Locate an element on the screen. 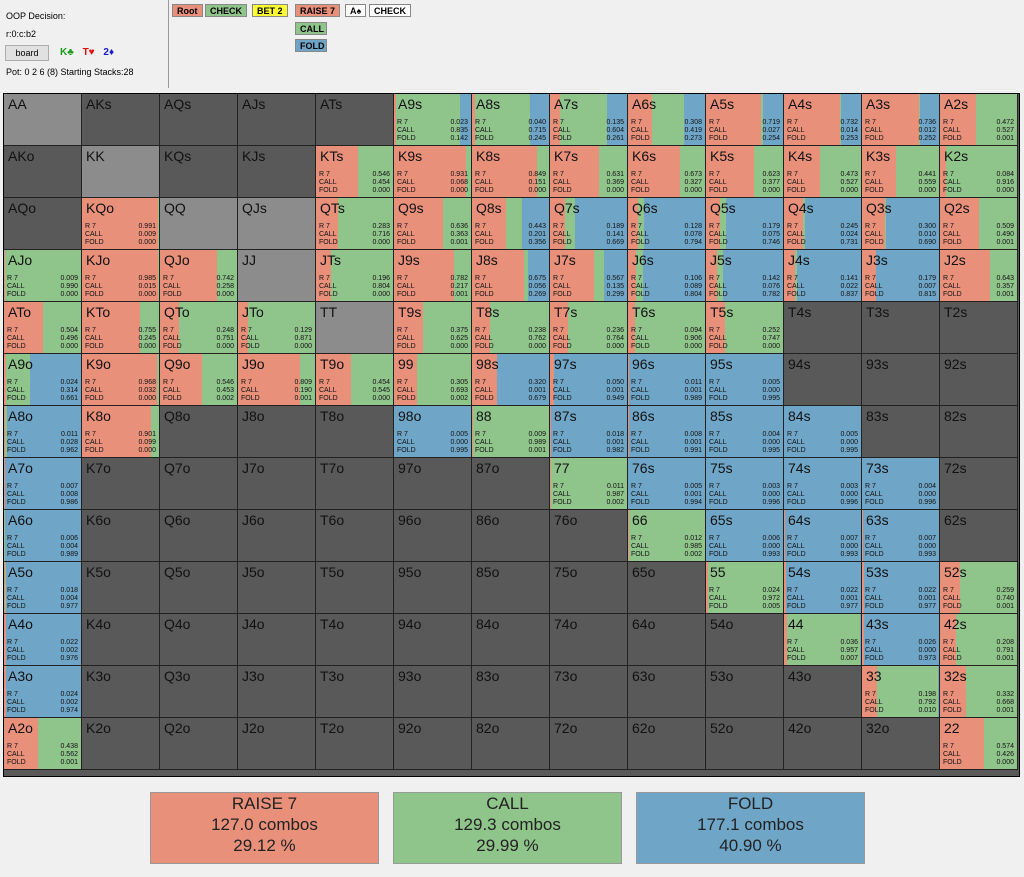 The image size is (1024, 877). hand-cell: KJs is located at coordinates (277, 172).